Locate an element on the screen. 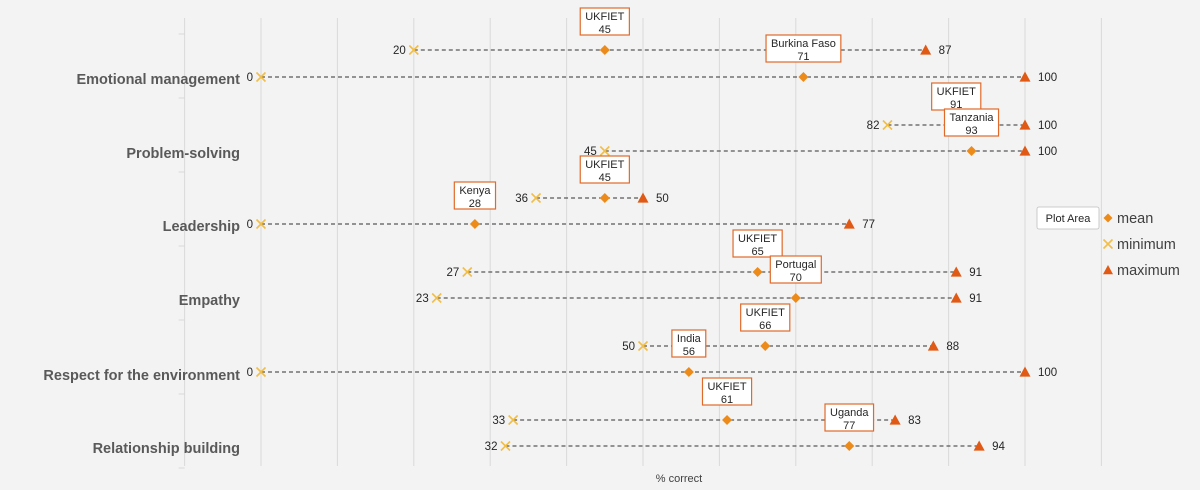 This screenshot has height=490, width=1200. category-label: Leadership is located at coordinates (201, 227).